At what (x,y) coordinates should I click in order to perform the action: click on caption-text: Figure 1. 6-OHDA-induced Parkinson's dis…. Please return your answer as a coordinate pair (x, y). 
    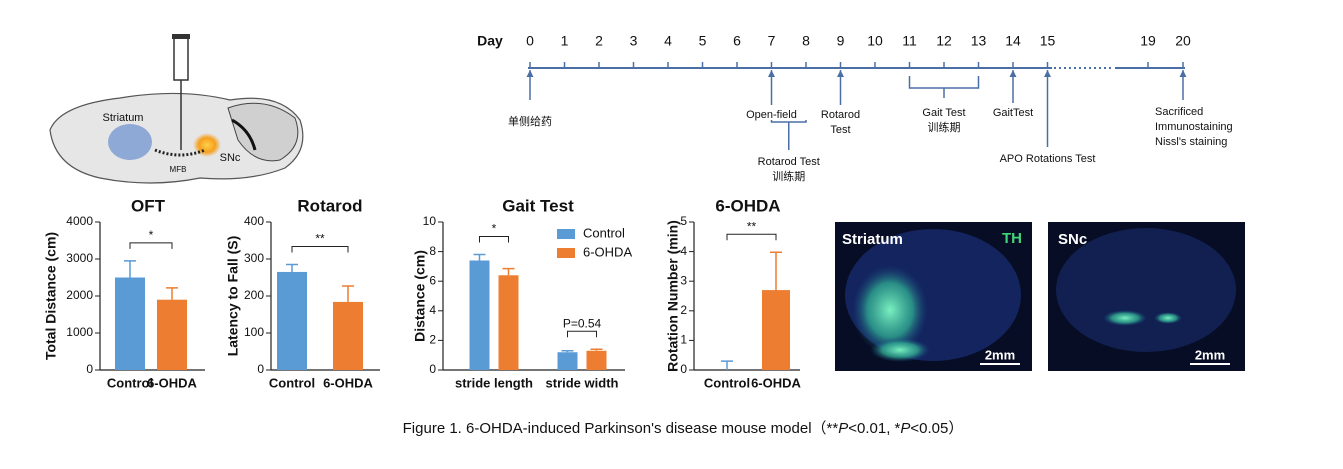
    Looking at the image, I should click on (621, 428).